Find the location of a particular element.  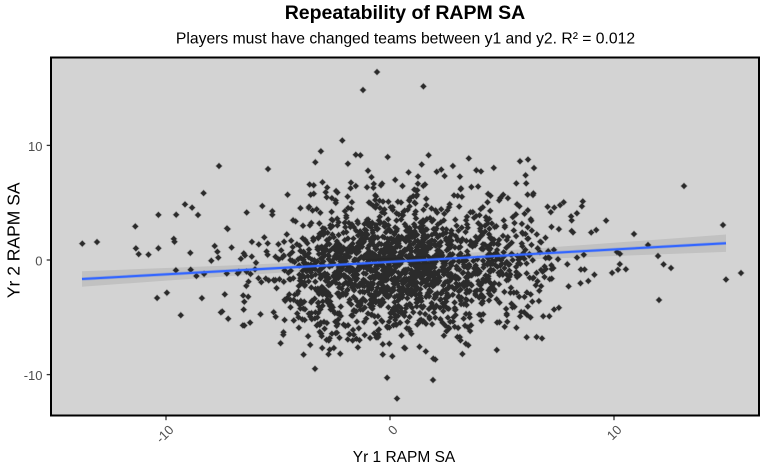

svg-text: 10 is located at coordinates (35, 146).